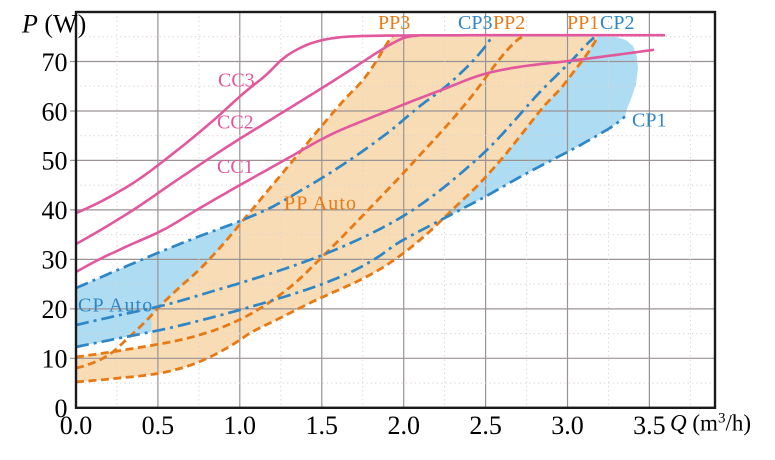  I want to click on svg-text: 2.5, so click(485, 425).